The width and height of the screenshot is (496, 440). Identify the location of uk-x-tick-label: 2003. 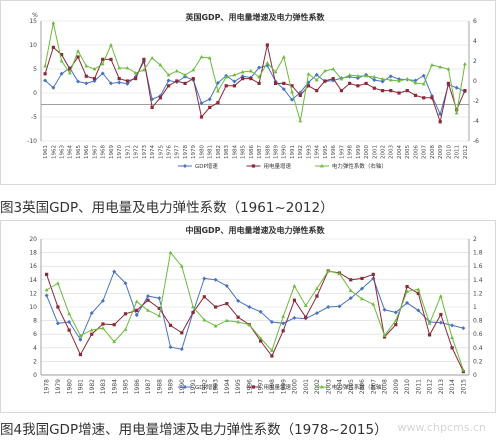
(392, 152).